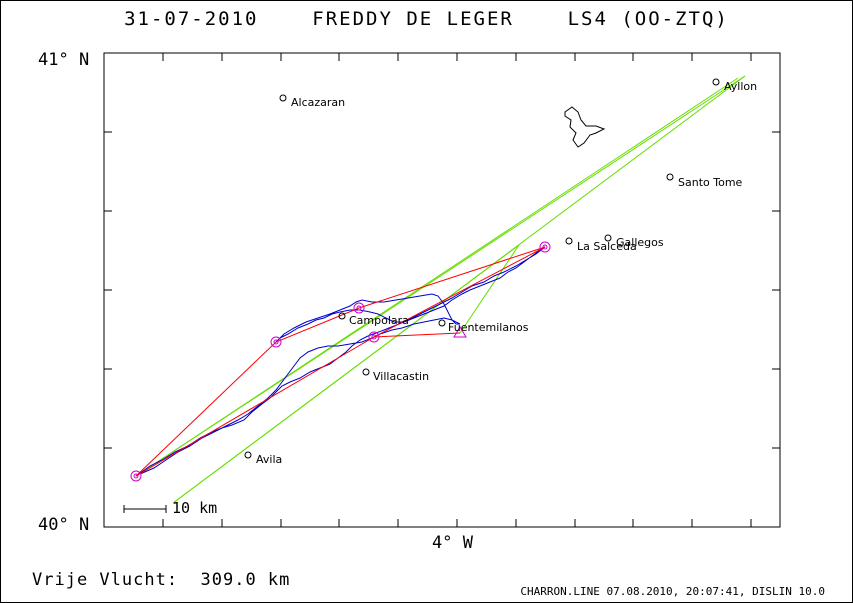 The image size is (853, 603). What do you see at coordinates (145, 509) in the screenshot?
I see `scale-bar` at bounding box center [145, 509].